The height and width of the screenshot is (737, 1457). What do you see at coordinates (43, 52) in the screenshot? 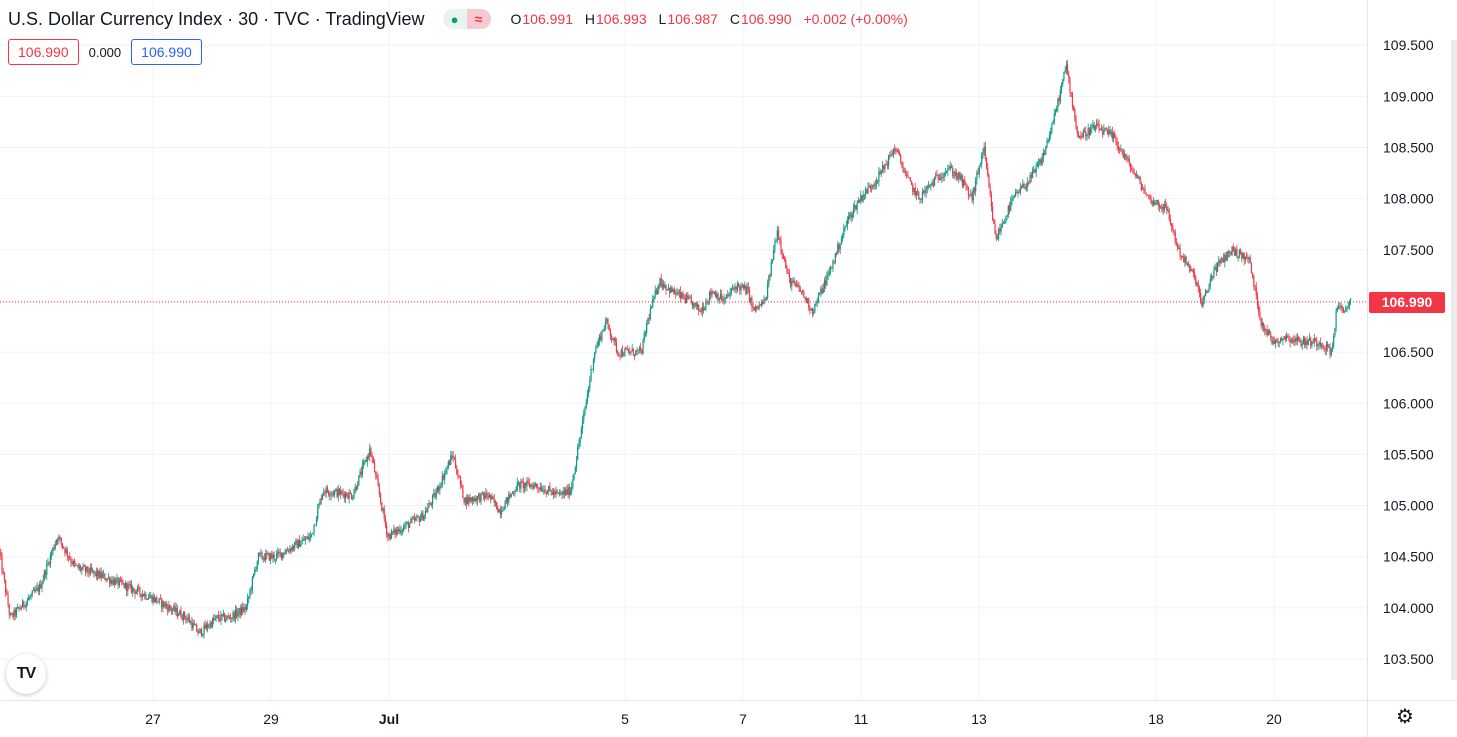
I see `sell-button: 106.990` at bounding box center [43, 52].